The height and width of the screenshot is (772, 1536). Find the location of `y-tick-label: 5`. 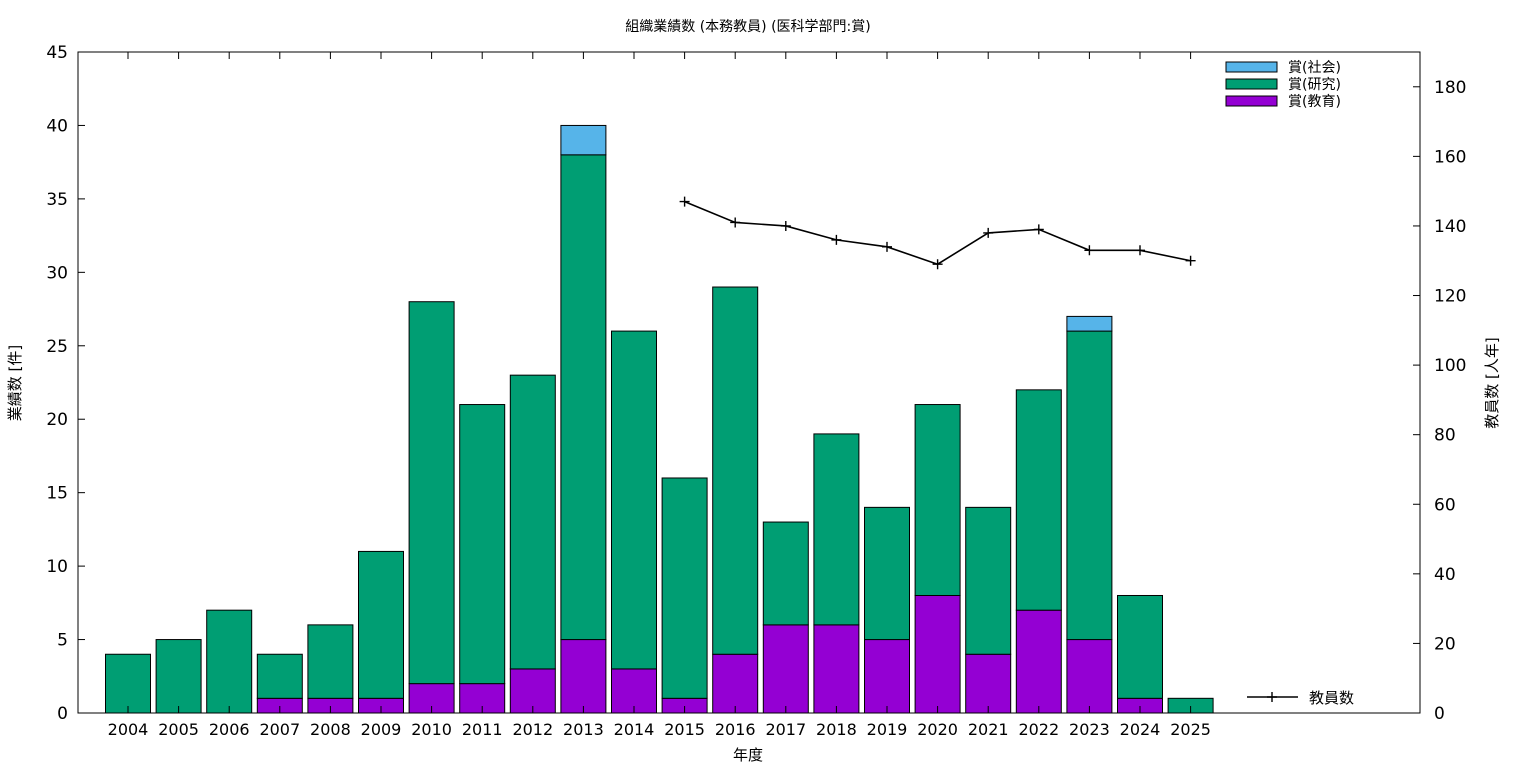

y-tick-label: 5 is located at coordinates (62, 641).